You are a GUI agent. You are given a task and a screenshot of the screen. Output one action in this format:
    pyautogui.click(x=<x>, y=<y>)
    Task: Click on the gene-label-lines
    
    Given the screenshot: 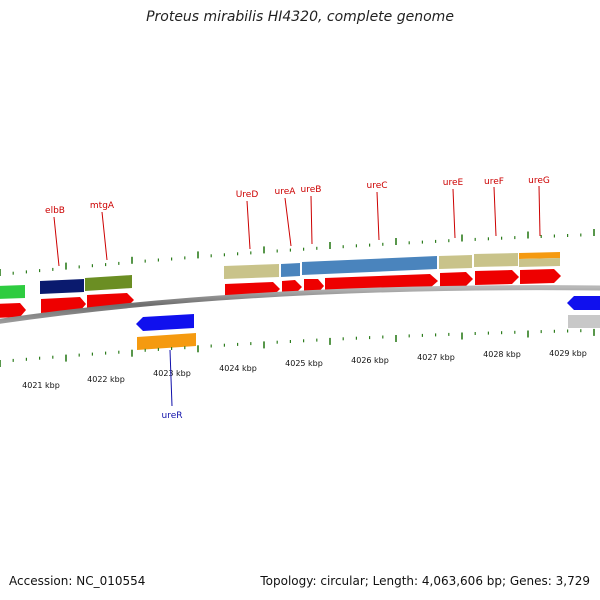 What is the action you would take?
    pyautogui.click(x=297, y=226)
    